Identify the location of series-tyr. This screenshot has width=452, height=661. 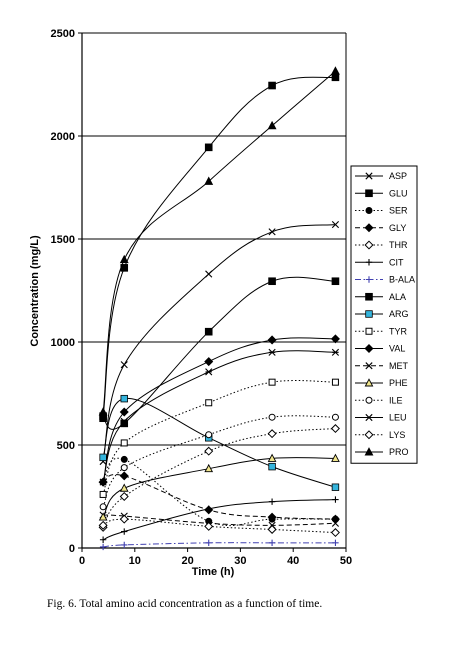
(219, 438).